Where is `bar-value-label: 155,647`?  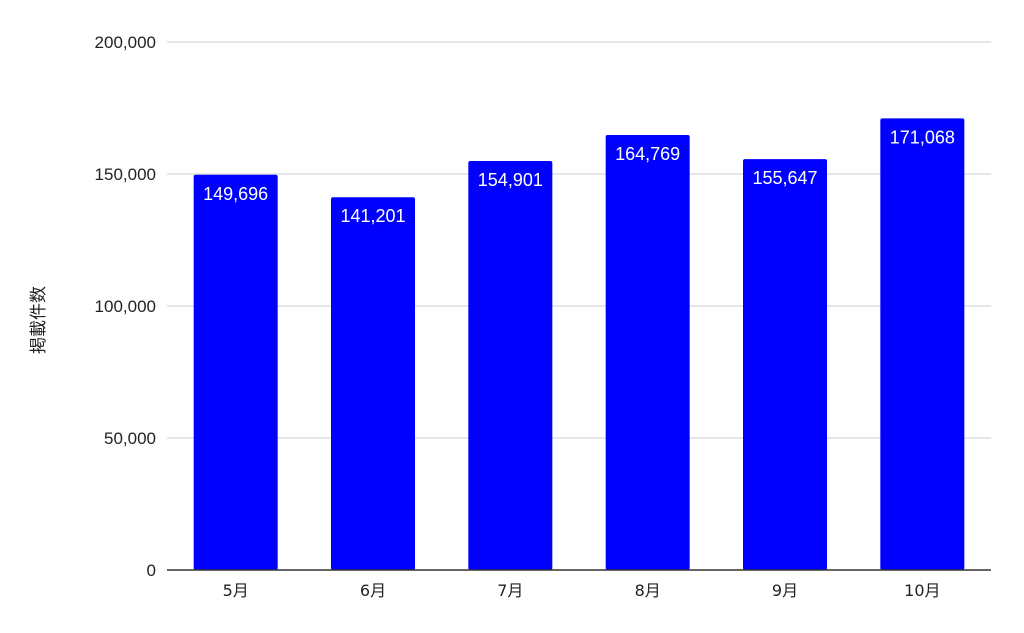 bar-value-label: 155,647 is located at coordinates (784, 178).